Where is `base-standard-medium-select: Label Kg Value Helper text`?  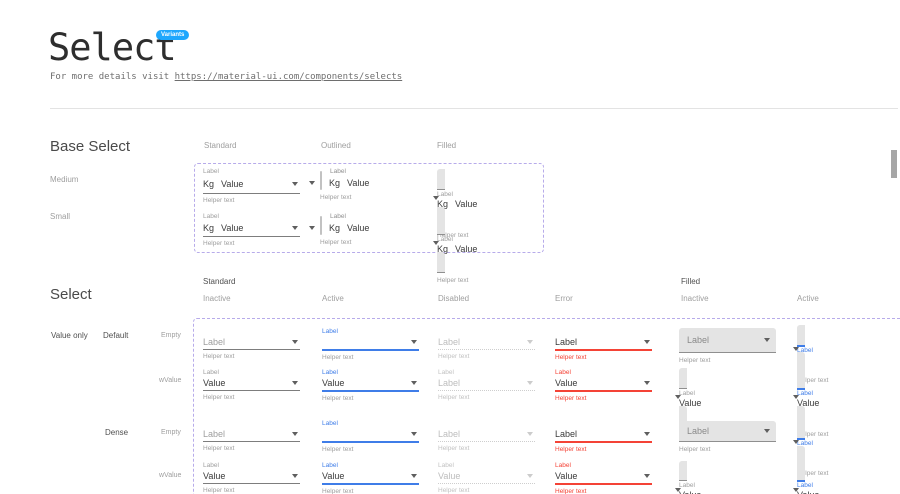 base-standard-medium-select: Label Kg Value Helper text is located at coordinates (251, 185).